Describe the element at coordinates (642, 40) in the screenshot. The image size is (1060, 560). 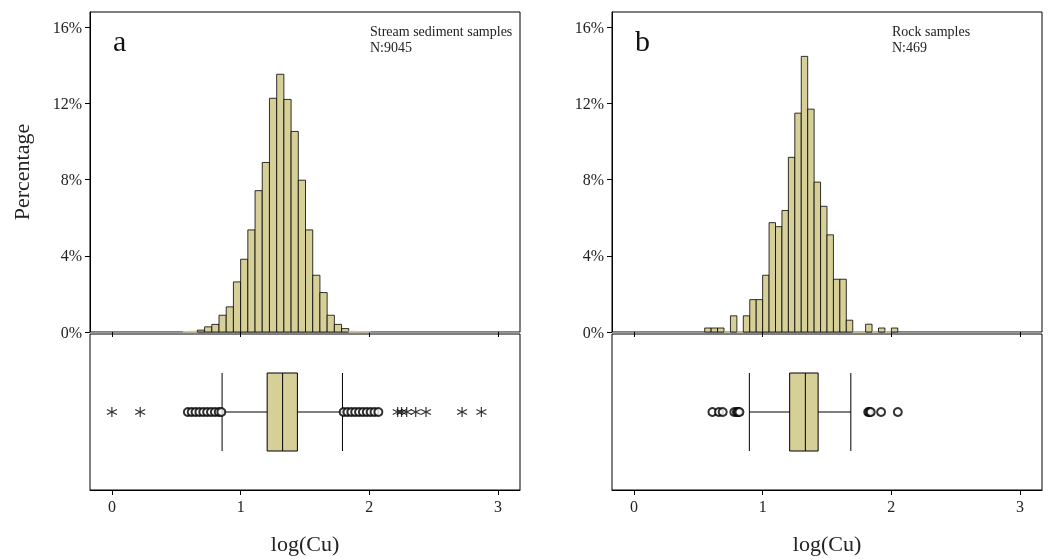
I see `chart-title: b` at that location.